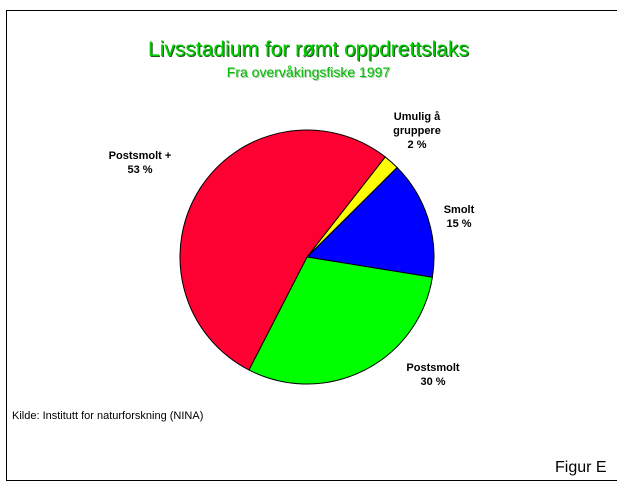  Describe the element at coordinates (140, 163) in the screenshot. I see `slice-label: Postsmolt + 53 %` at that location.